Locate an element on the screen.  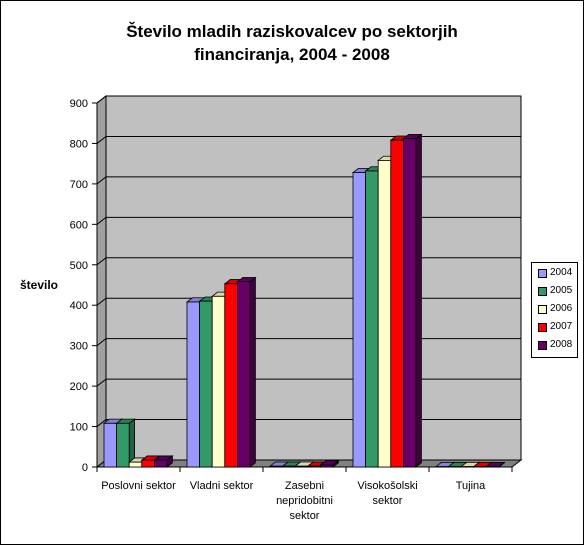
legend-label: 2004 is located at coordinates (561, 272).